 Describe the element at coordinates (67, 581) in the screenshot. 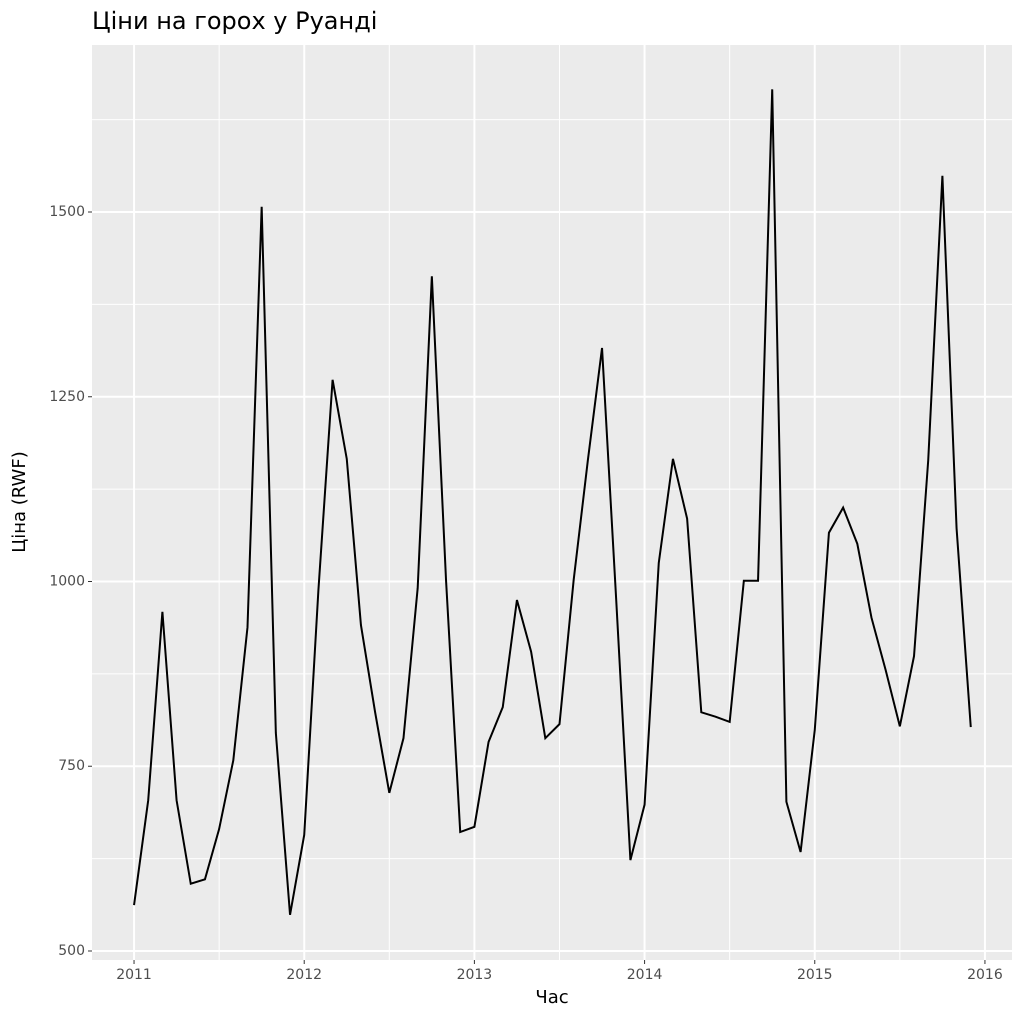

I see `y-tick-label: 1000` at that location.